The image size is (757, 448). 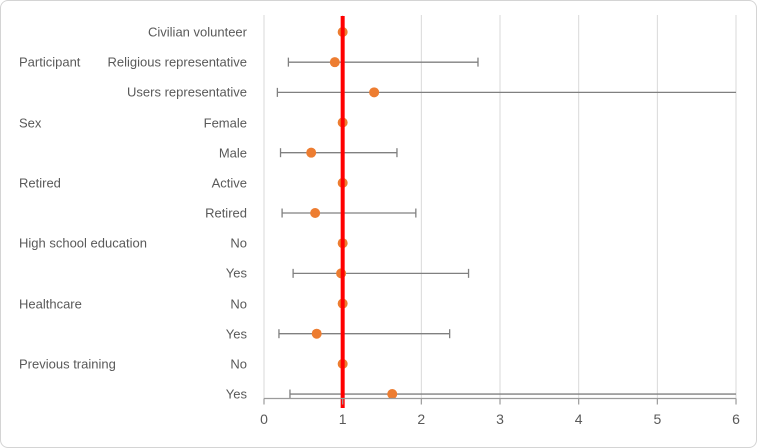 I want to click on x-tick-label: 2, so click(x=421, y=419).